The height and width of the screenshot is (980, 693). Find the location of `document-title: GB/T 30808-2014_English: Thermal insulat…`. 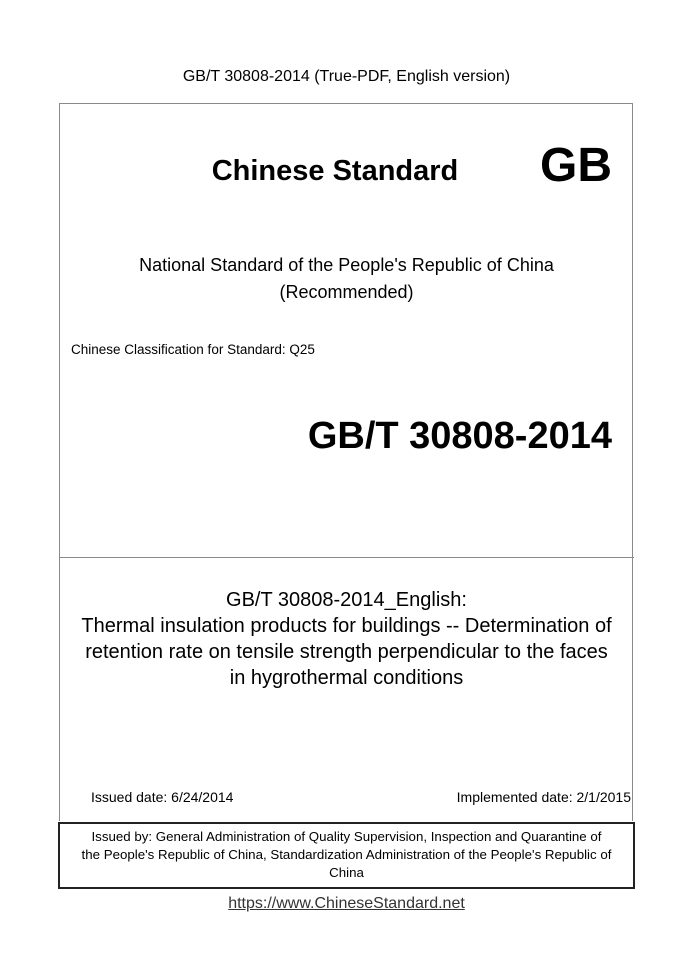

document-title: GB/T 30808-2014_English: Thermal insulat… is located at coordinates (346, 639).